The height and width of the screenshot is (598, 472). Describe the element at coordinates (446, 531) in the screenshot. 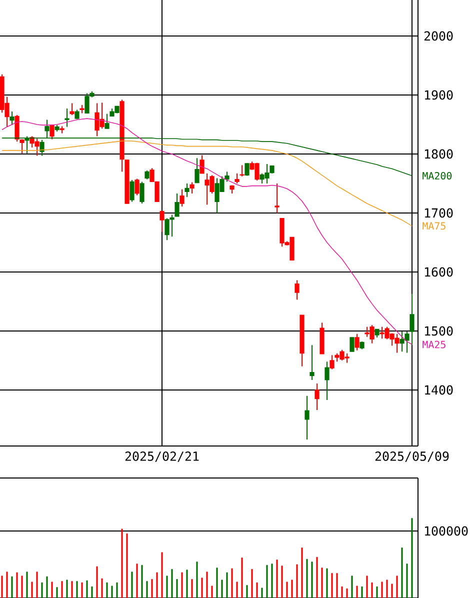

I see `y-tick-label: 100000` at that location.